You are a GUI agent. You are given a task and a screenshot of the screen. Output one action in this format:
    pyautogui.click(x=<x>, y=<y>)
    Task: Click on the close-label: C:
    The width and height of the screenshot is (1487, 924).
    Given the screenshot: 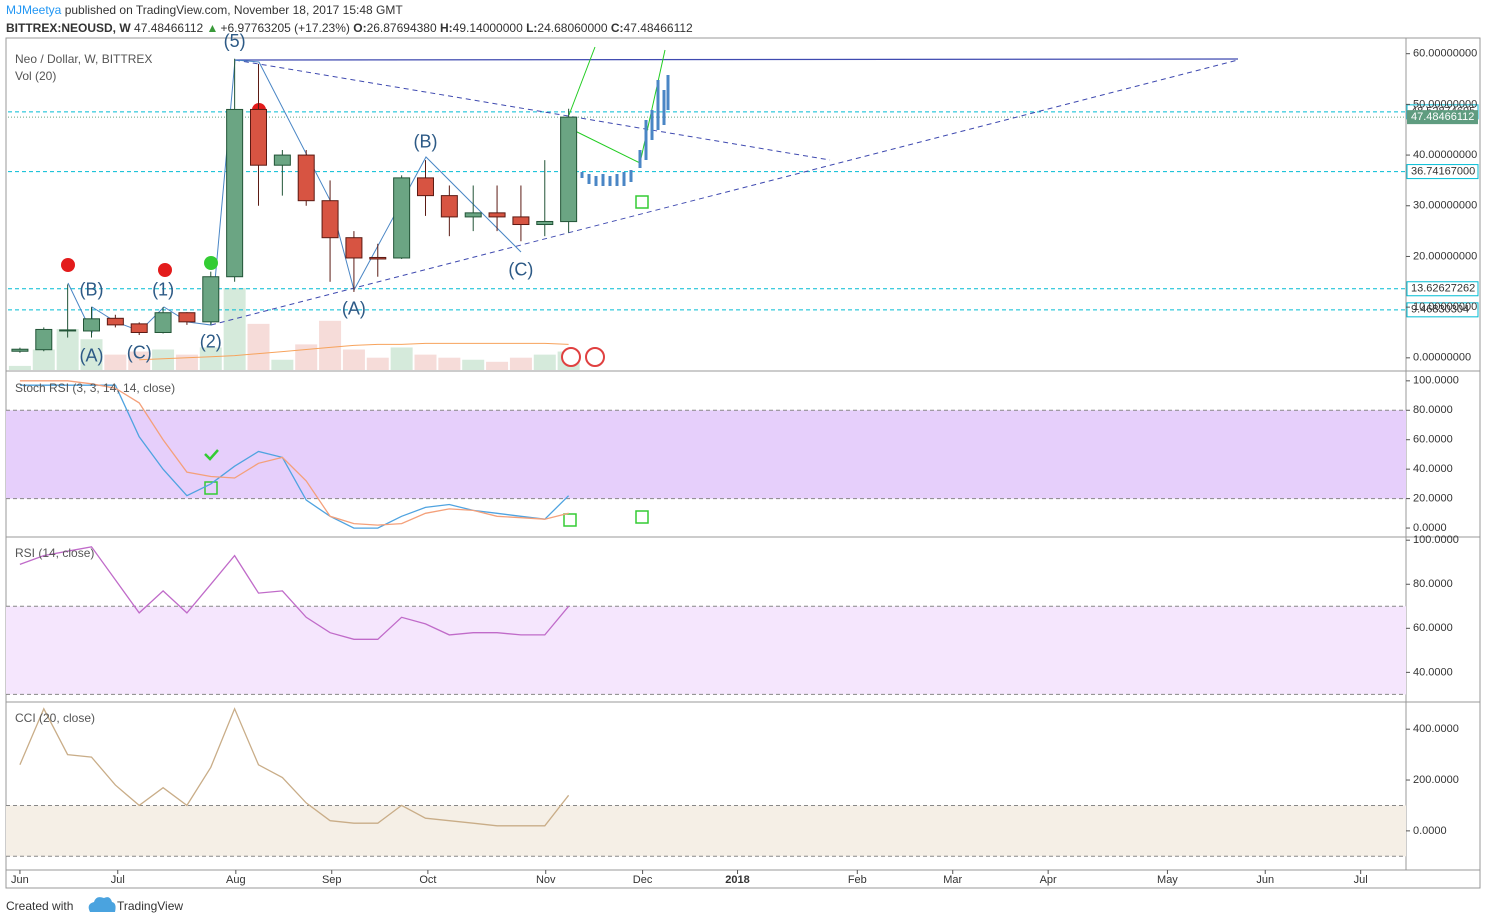 What is the action you would take?
    pyautogui.click(x=617, y=28)
    